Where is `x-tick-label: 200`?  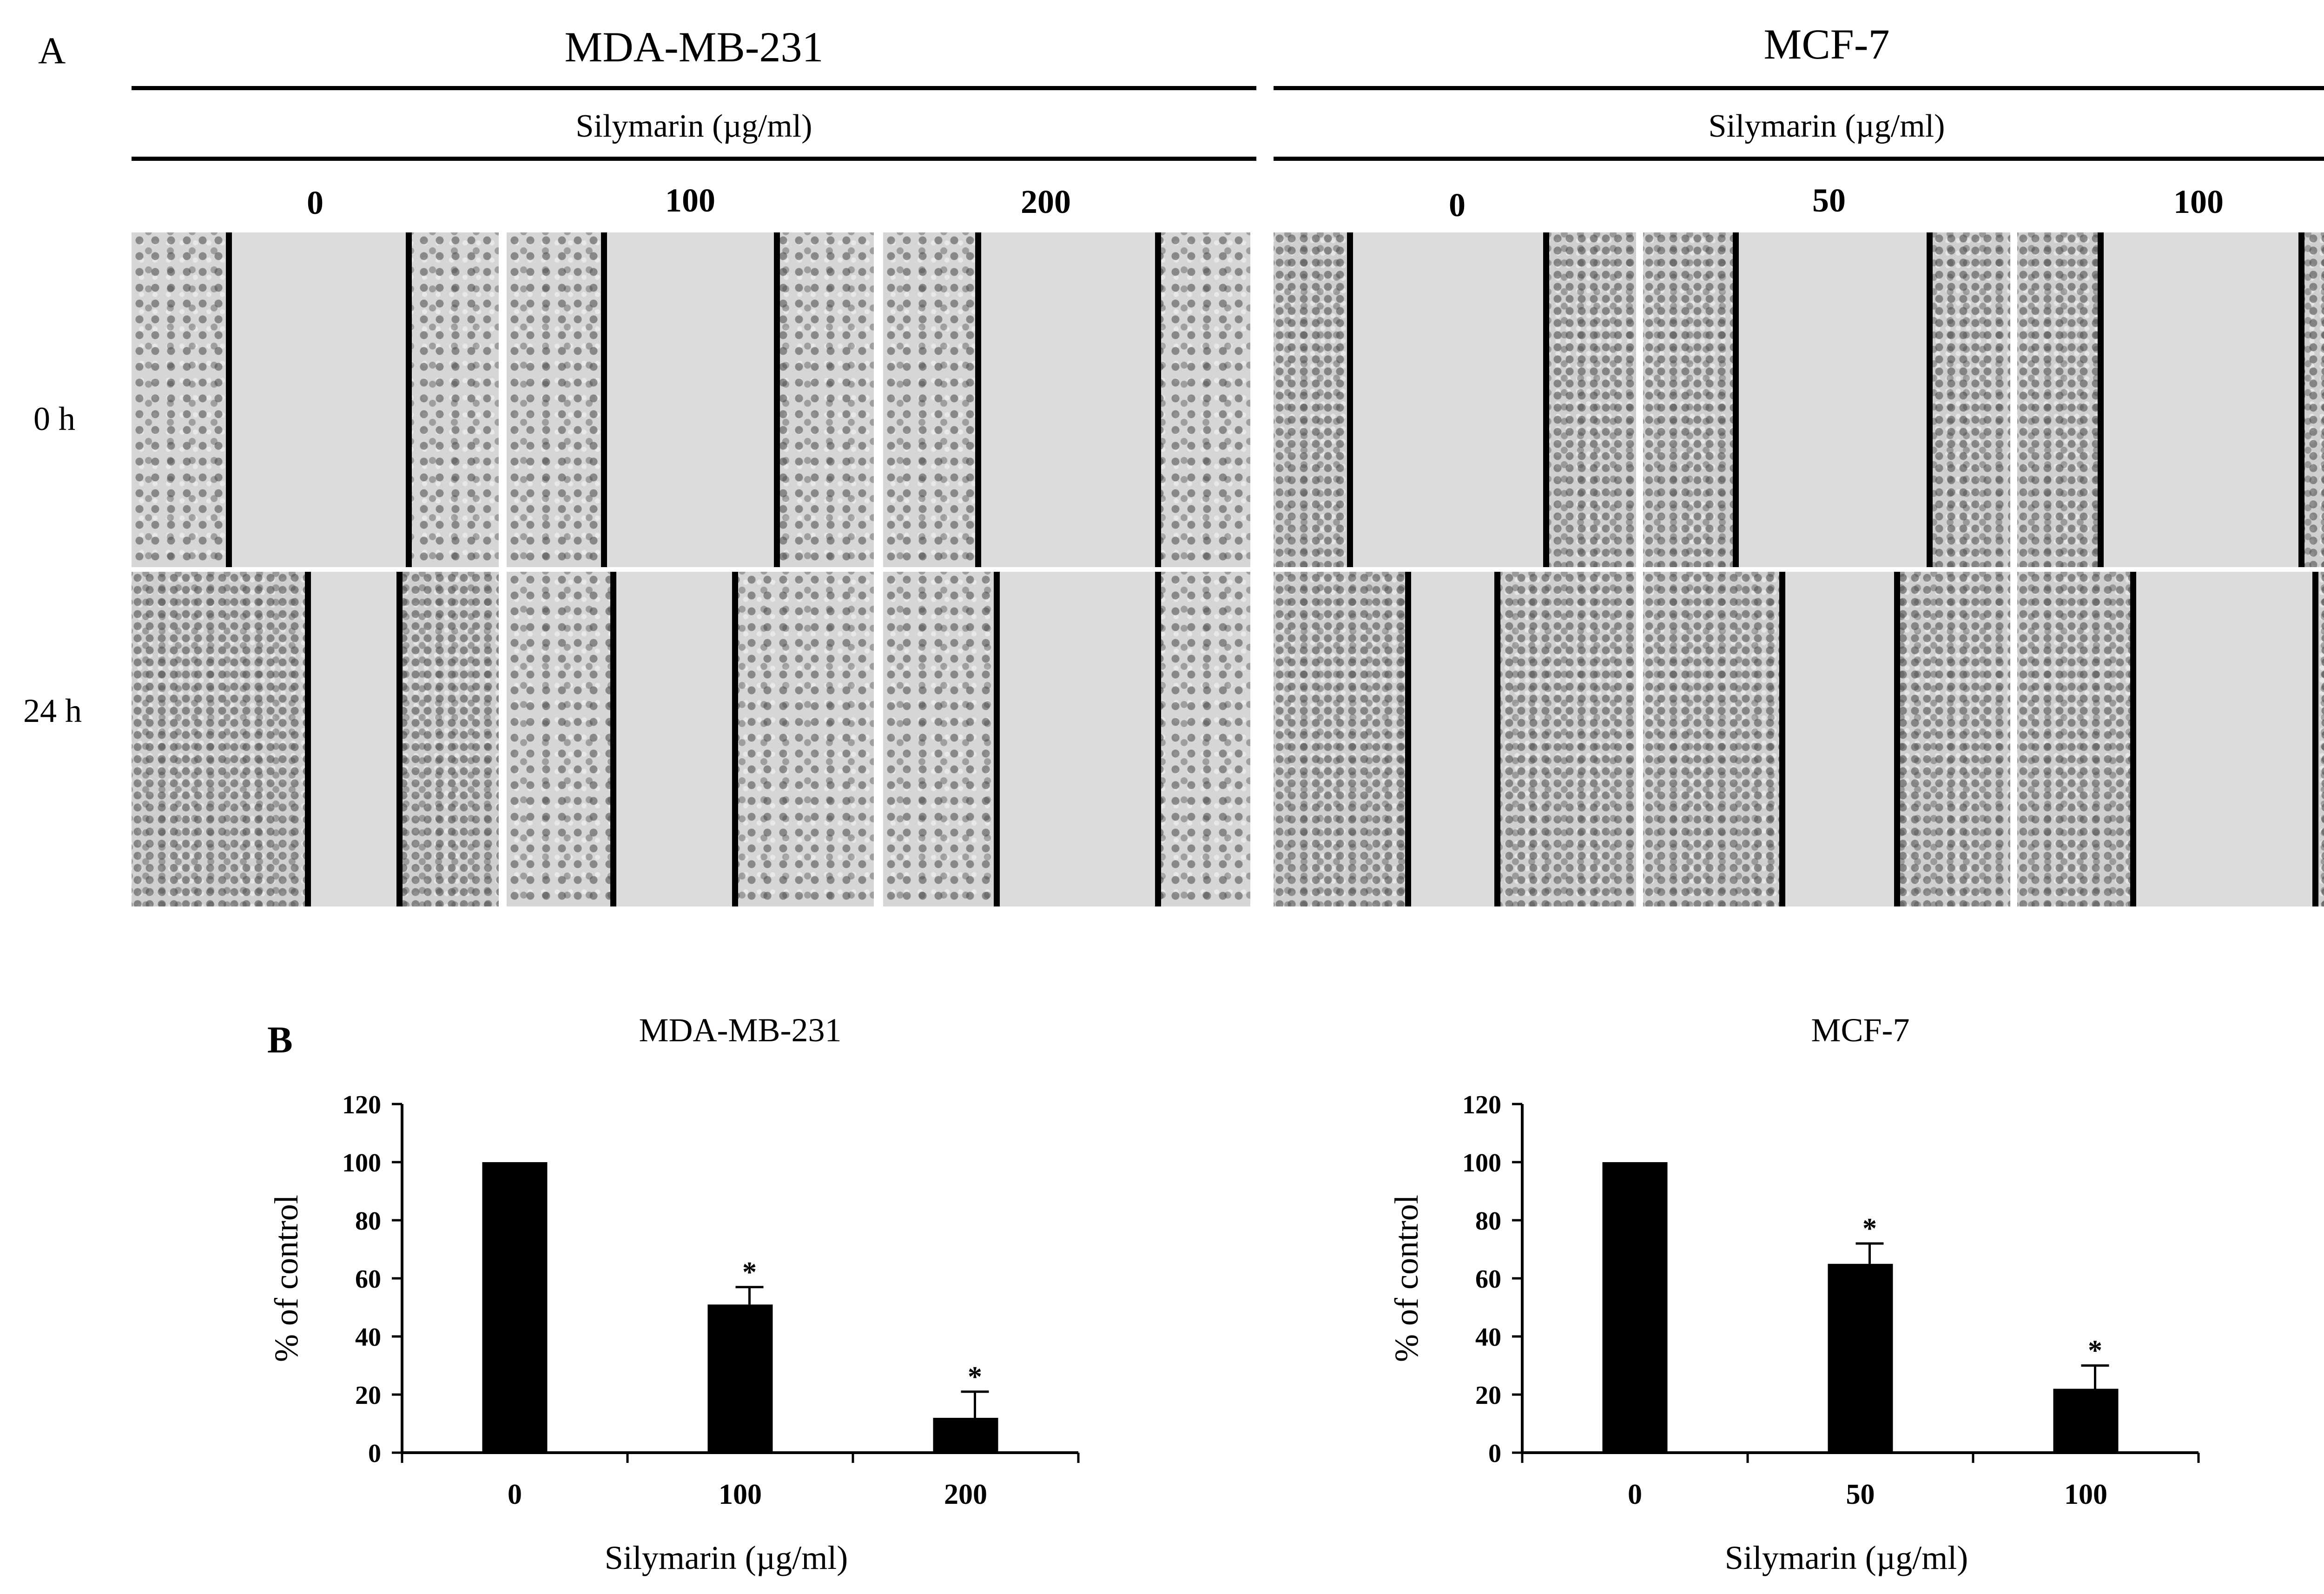
x-tick-label: 200 is located at coordinates (965, 1494).